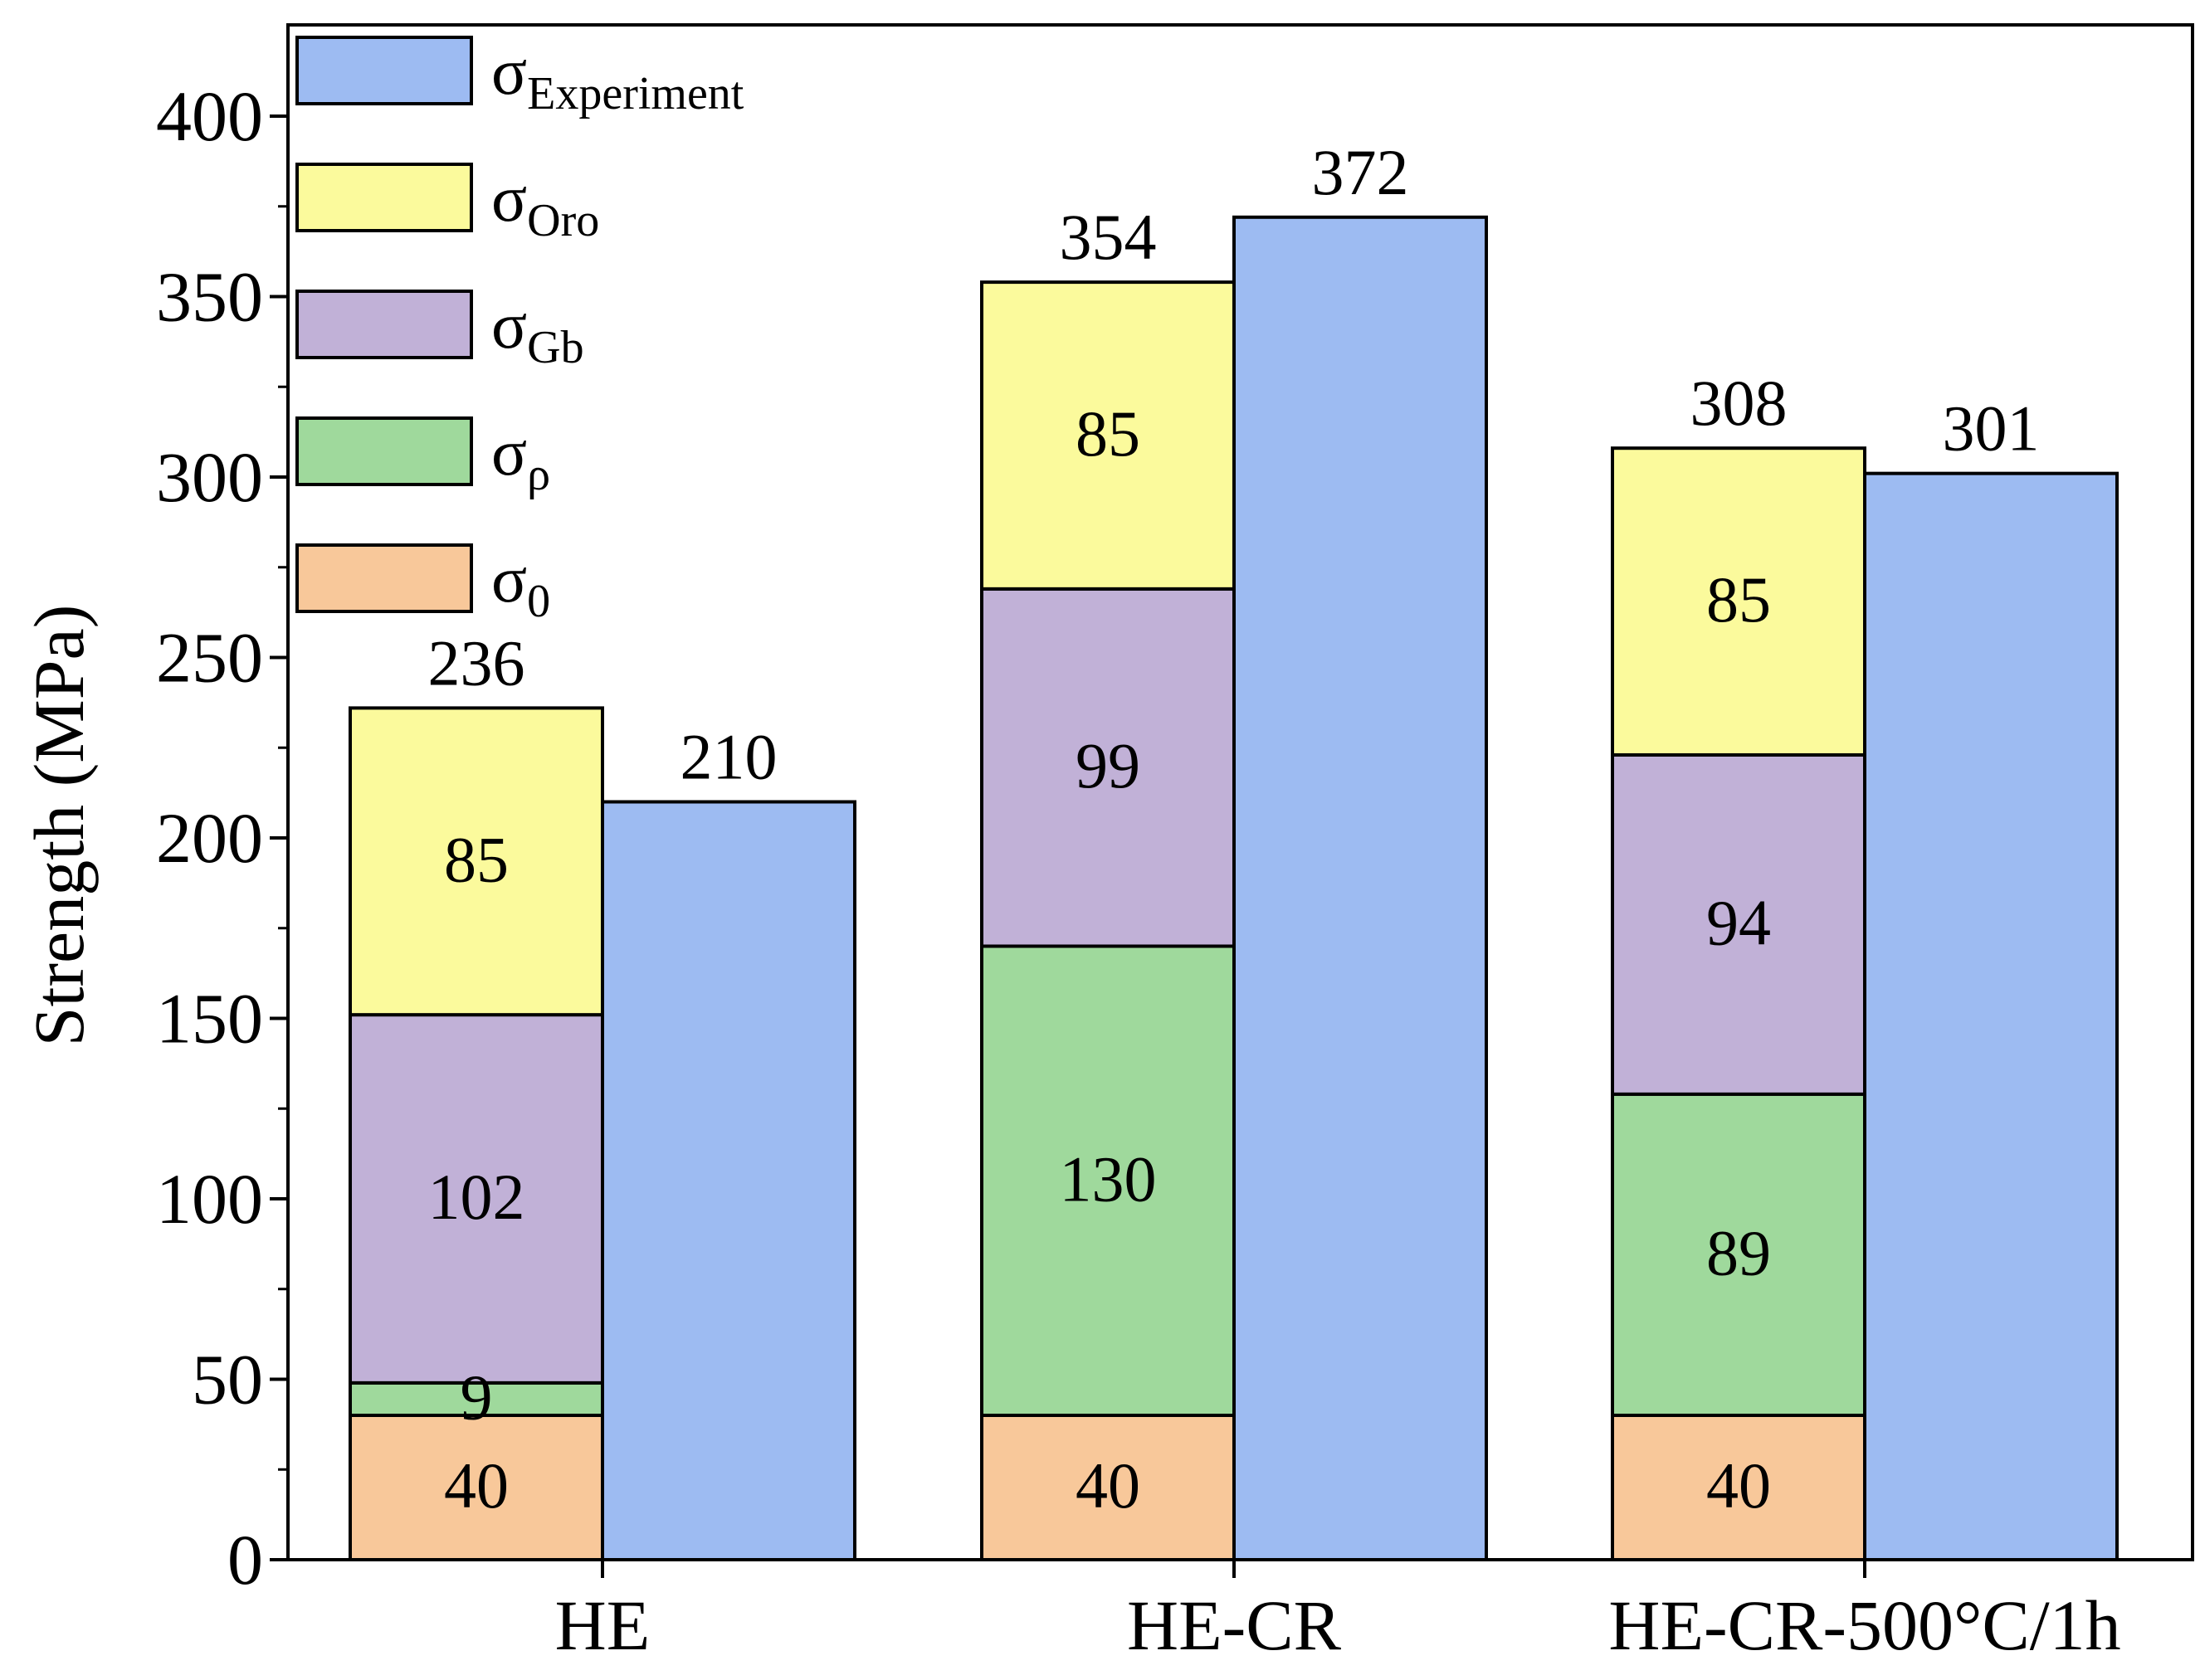  What do you see at coordinates (520, 585) in the screenshot?
I see `legend-label: σ0` at bounding box center [520, 585].